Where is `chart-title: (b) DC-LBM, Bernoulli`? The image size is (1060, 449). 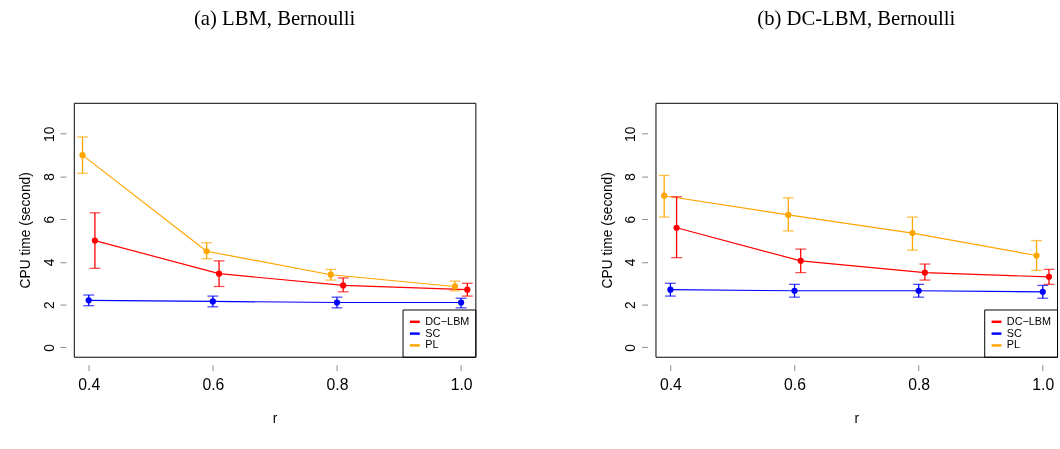
chart-title: (b) DC-LBM, Bernoulli is located at coordinates (856, 19).